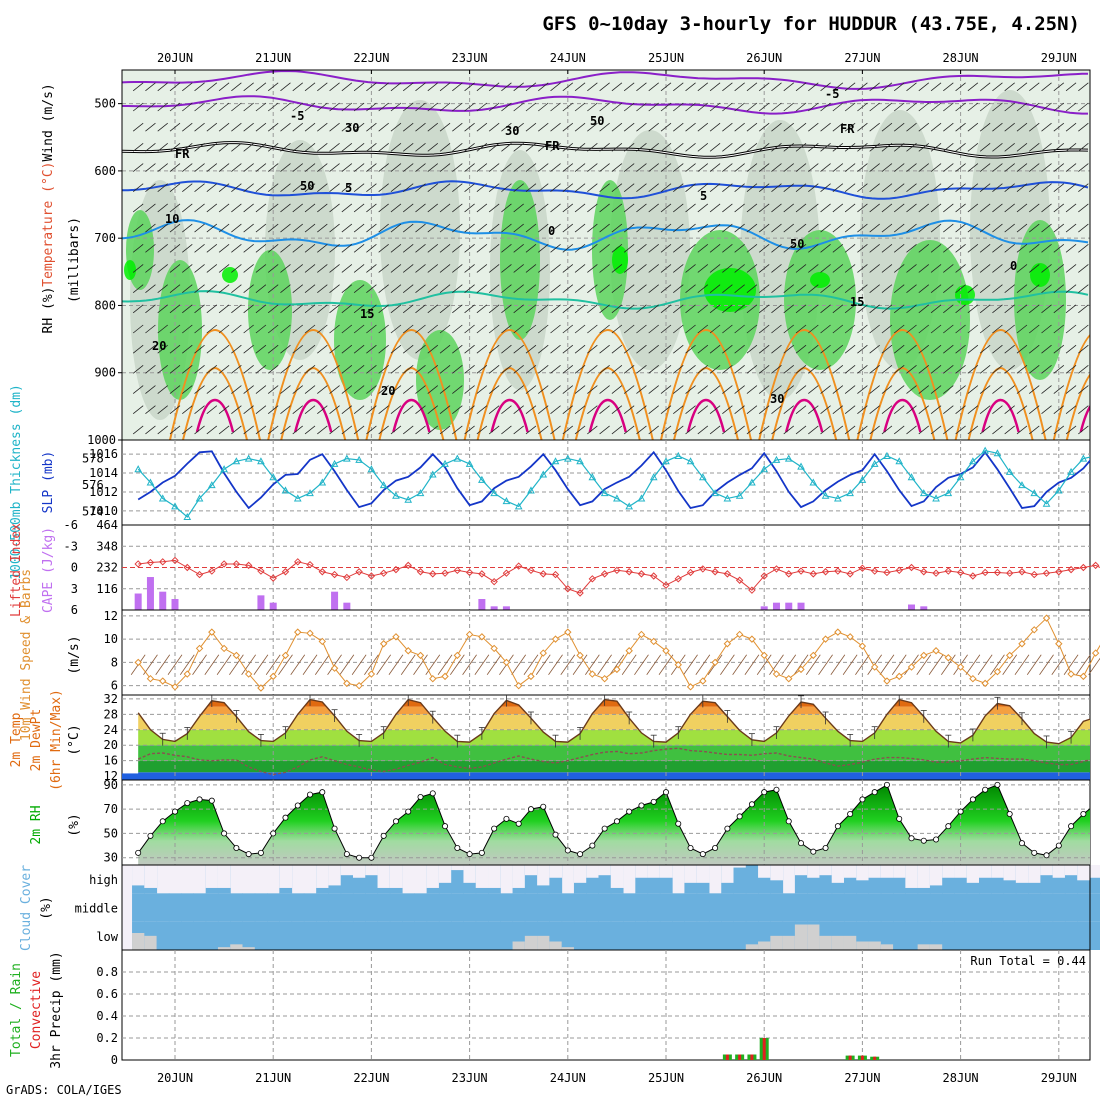  I want to click on rh-zone, so click(1040, 275).